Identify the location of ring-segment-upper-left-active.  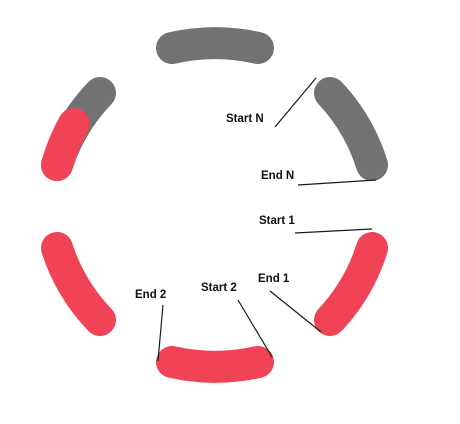
(65, 144).